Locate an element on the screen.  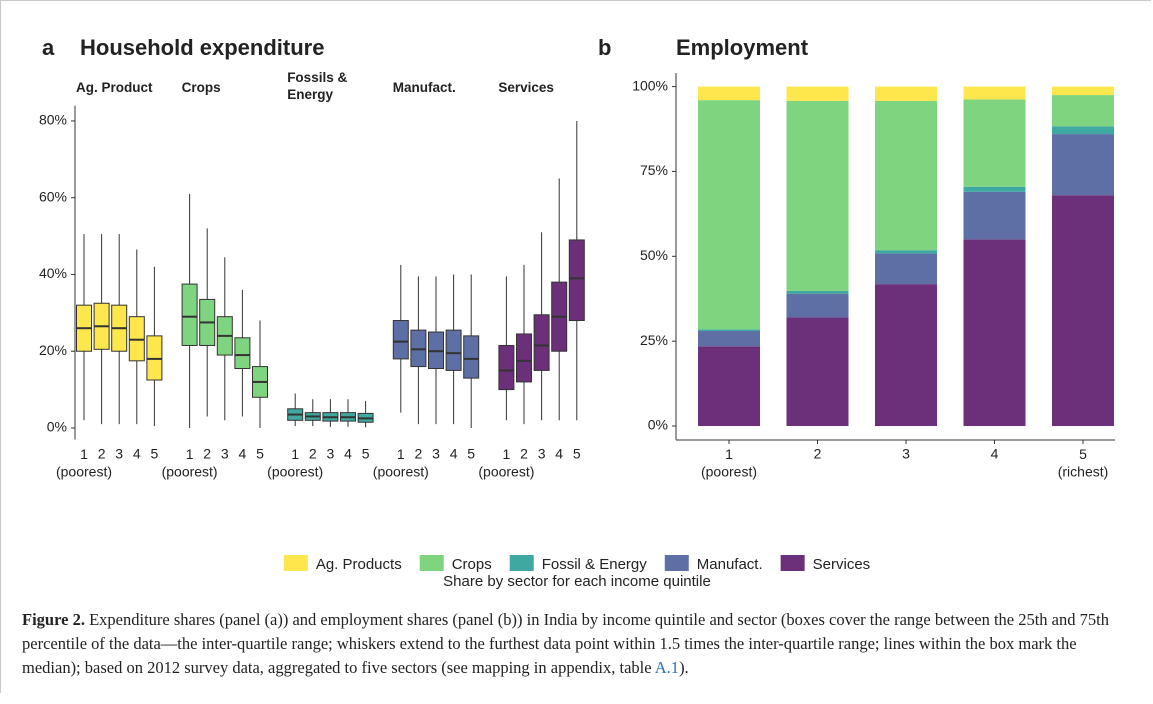
text-line: Fossils & is located at coordinates (317, 77).